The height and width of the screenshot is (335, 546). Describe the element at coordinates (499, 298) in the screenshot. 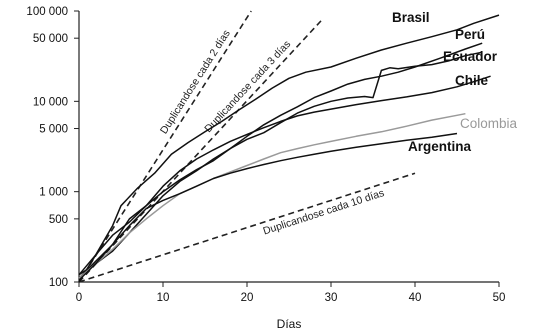

I see `x-tick-label: 50` at that location.